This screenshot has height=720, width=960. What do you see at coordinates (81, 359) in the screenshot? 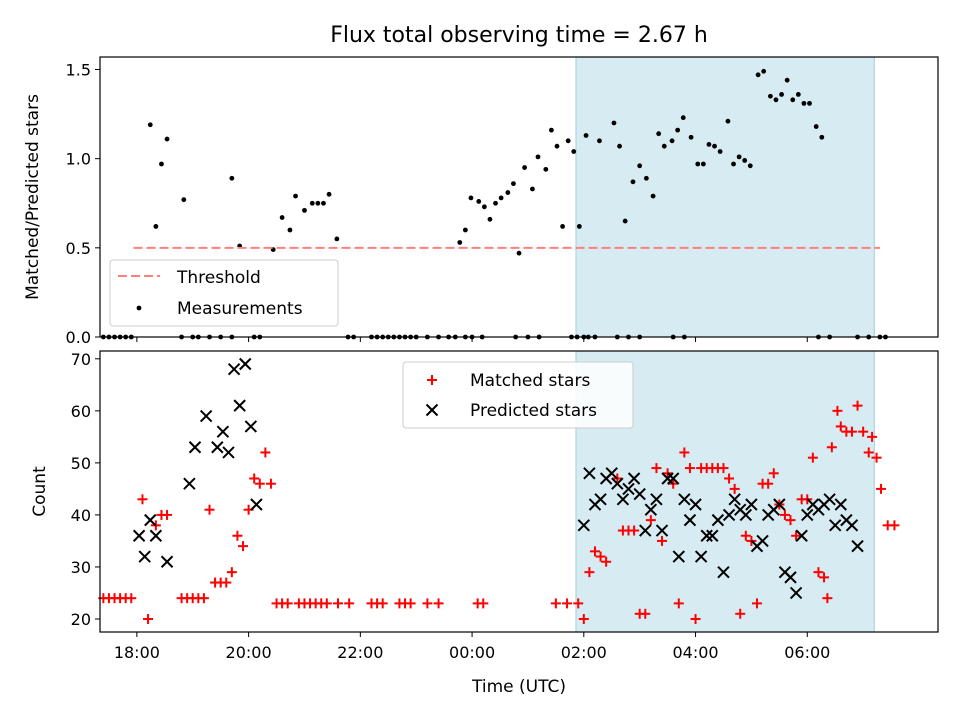
I see `y-tick-label: 70` at bounding box center [81, 359].